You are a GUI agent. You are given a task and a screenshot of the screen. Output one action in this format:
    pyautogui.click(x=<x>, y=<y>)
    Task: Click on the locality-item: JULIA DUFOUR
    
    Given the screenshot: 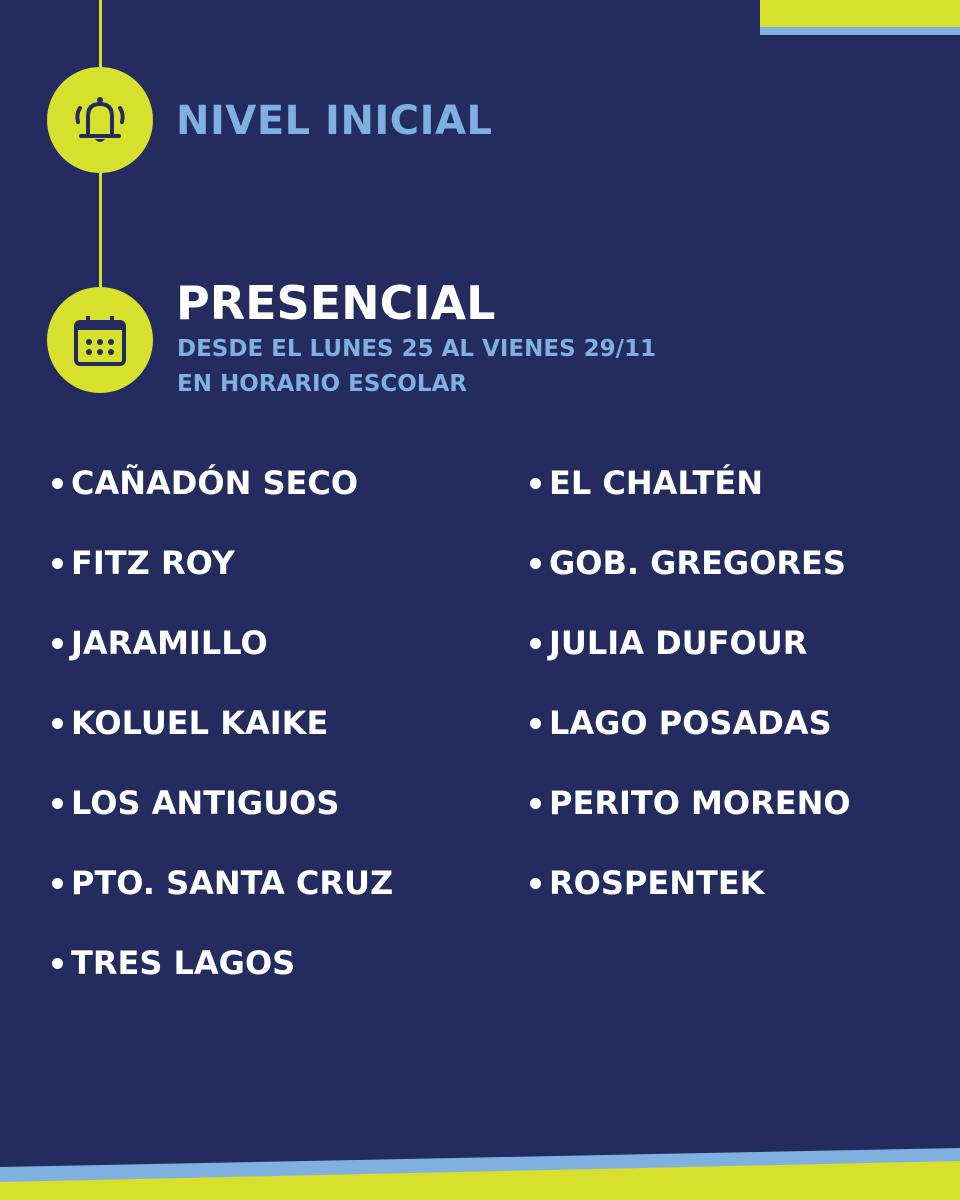 What is the action you would take?
    pyautogui.click(x=668, y=643)
    